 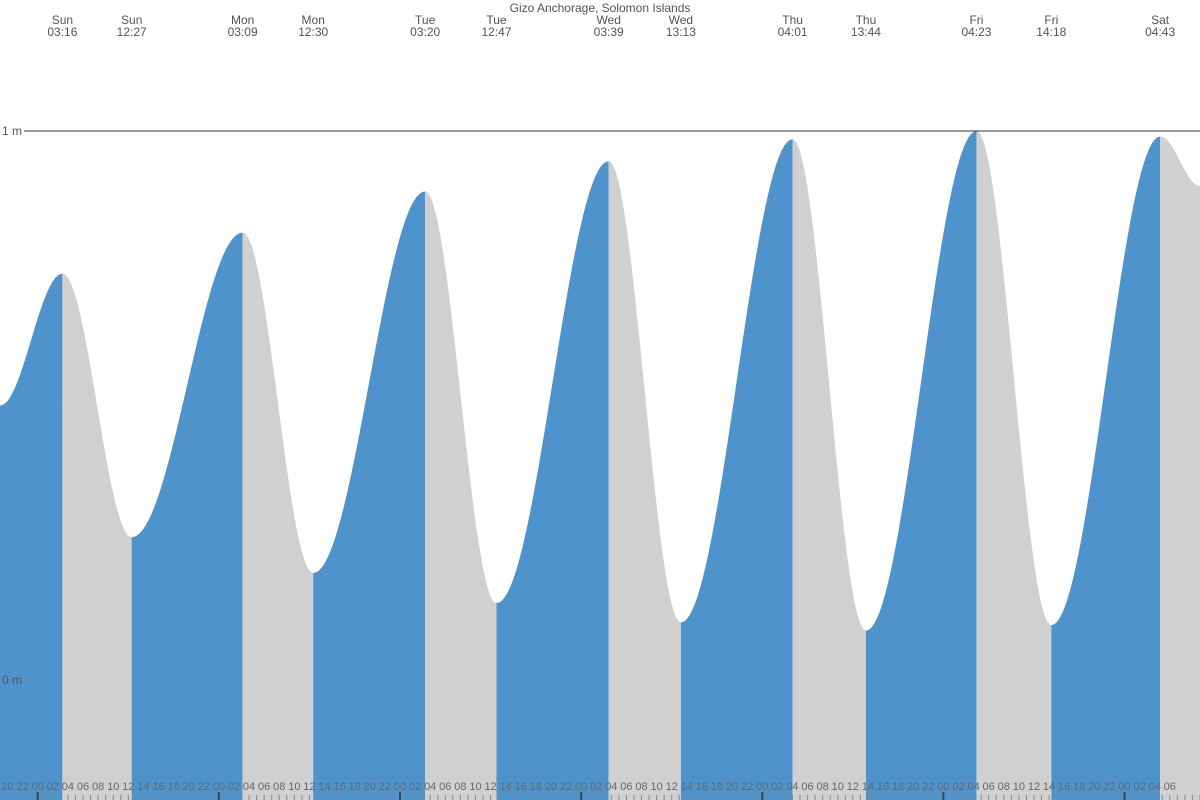 What do you see at coordinates (62, 32) in the screenshot?
I see `event-time-label: 03:16` at bounding box center [62, 32].